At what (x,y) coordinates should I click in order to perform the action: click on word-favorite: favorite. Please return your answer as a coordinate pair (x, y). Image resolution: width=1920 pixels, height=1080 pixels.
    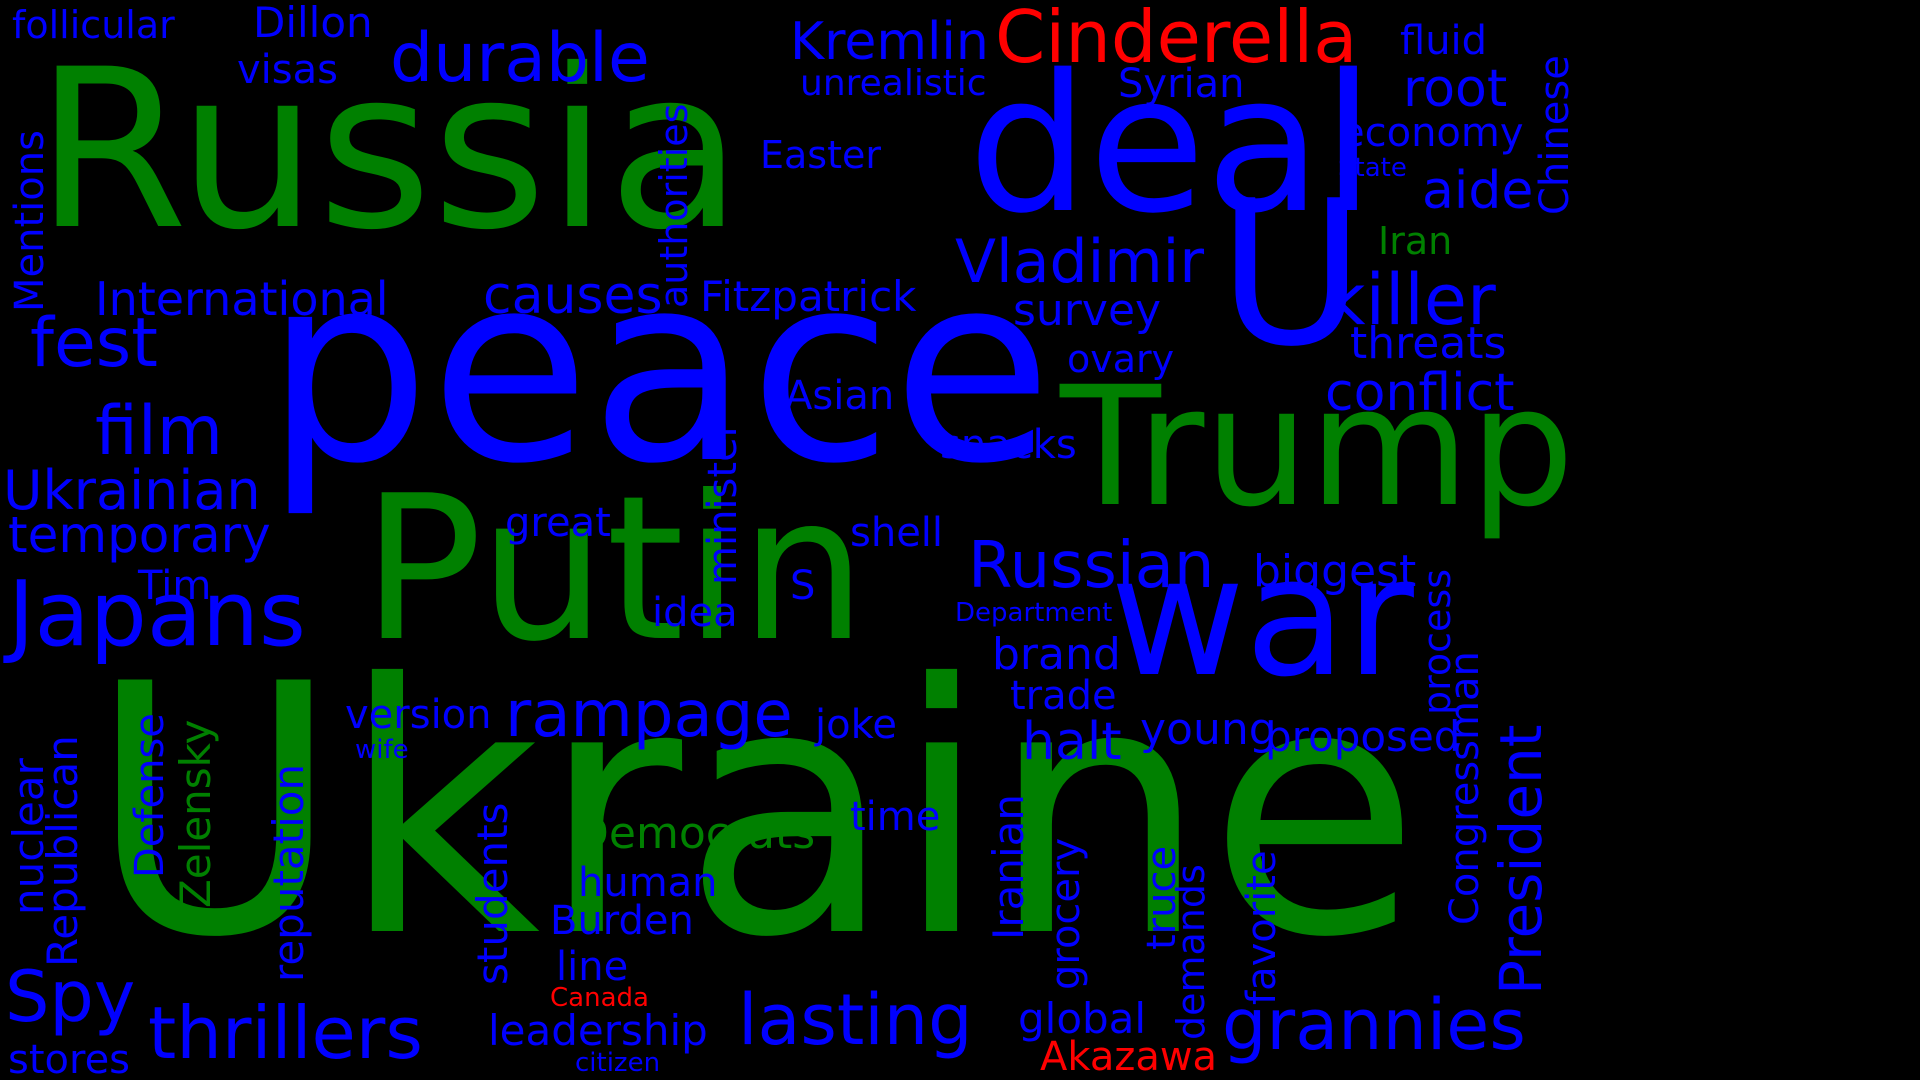
    Looking at the image, I should click on (1262, 927).